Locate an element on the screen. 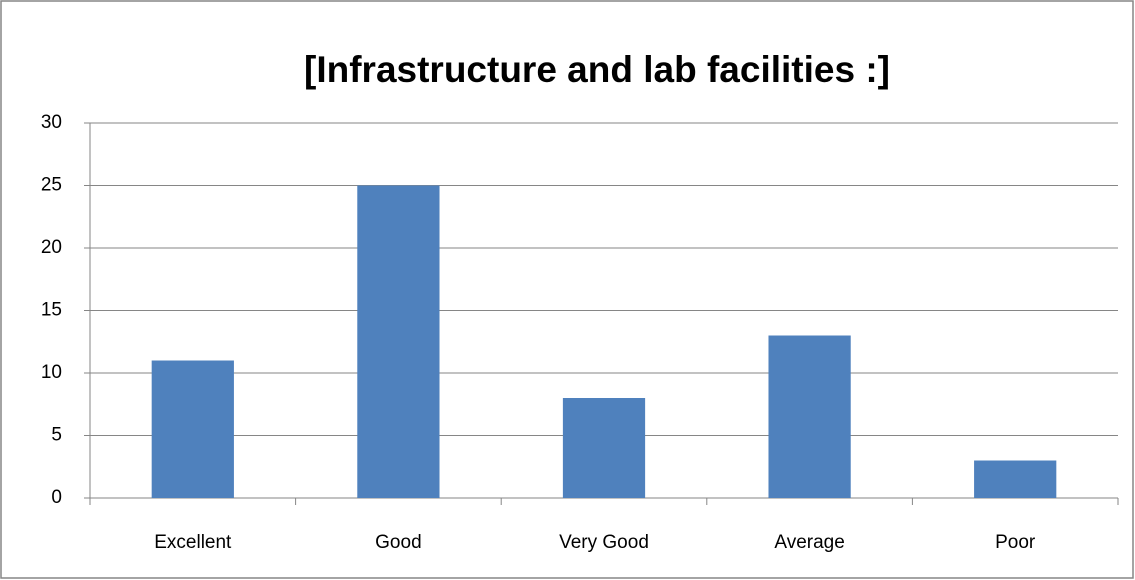  y-tick-label: 15 is located at coordinates (51, 310).